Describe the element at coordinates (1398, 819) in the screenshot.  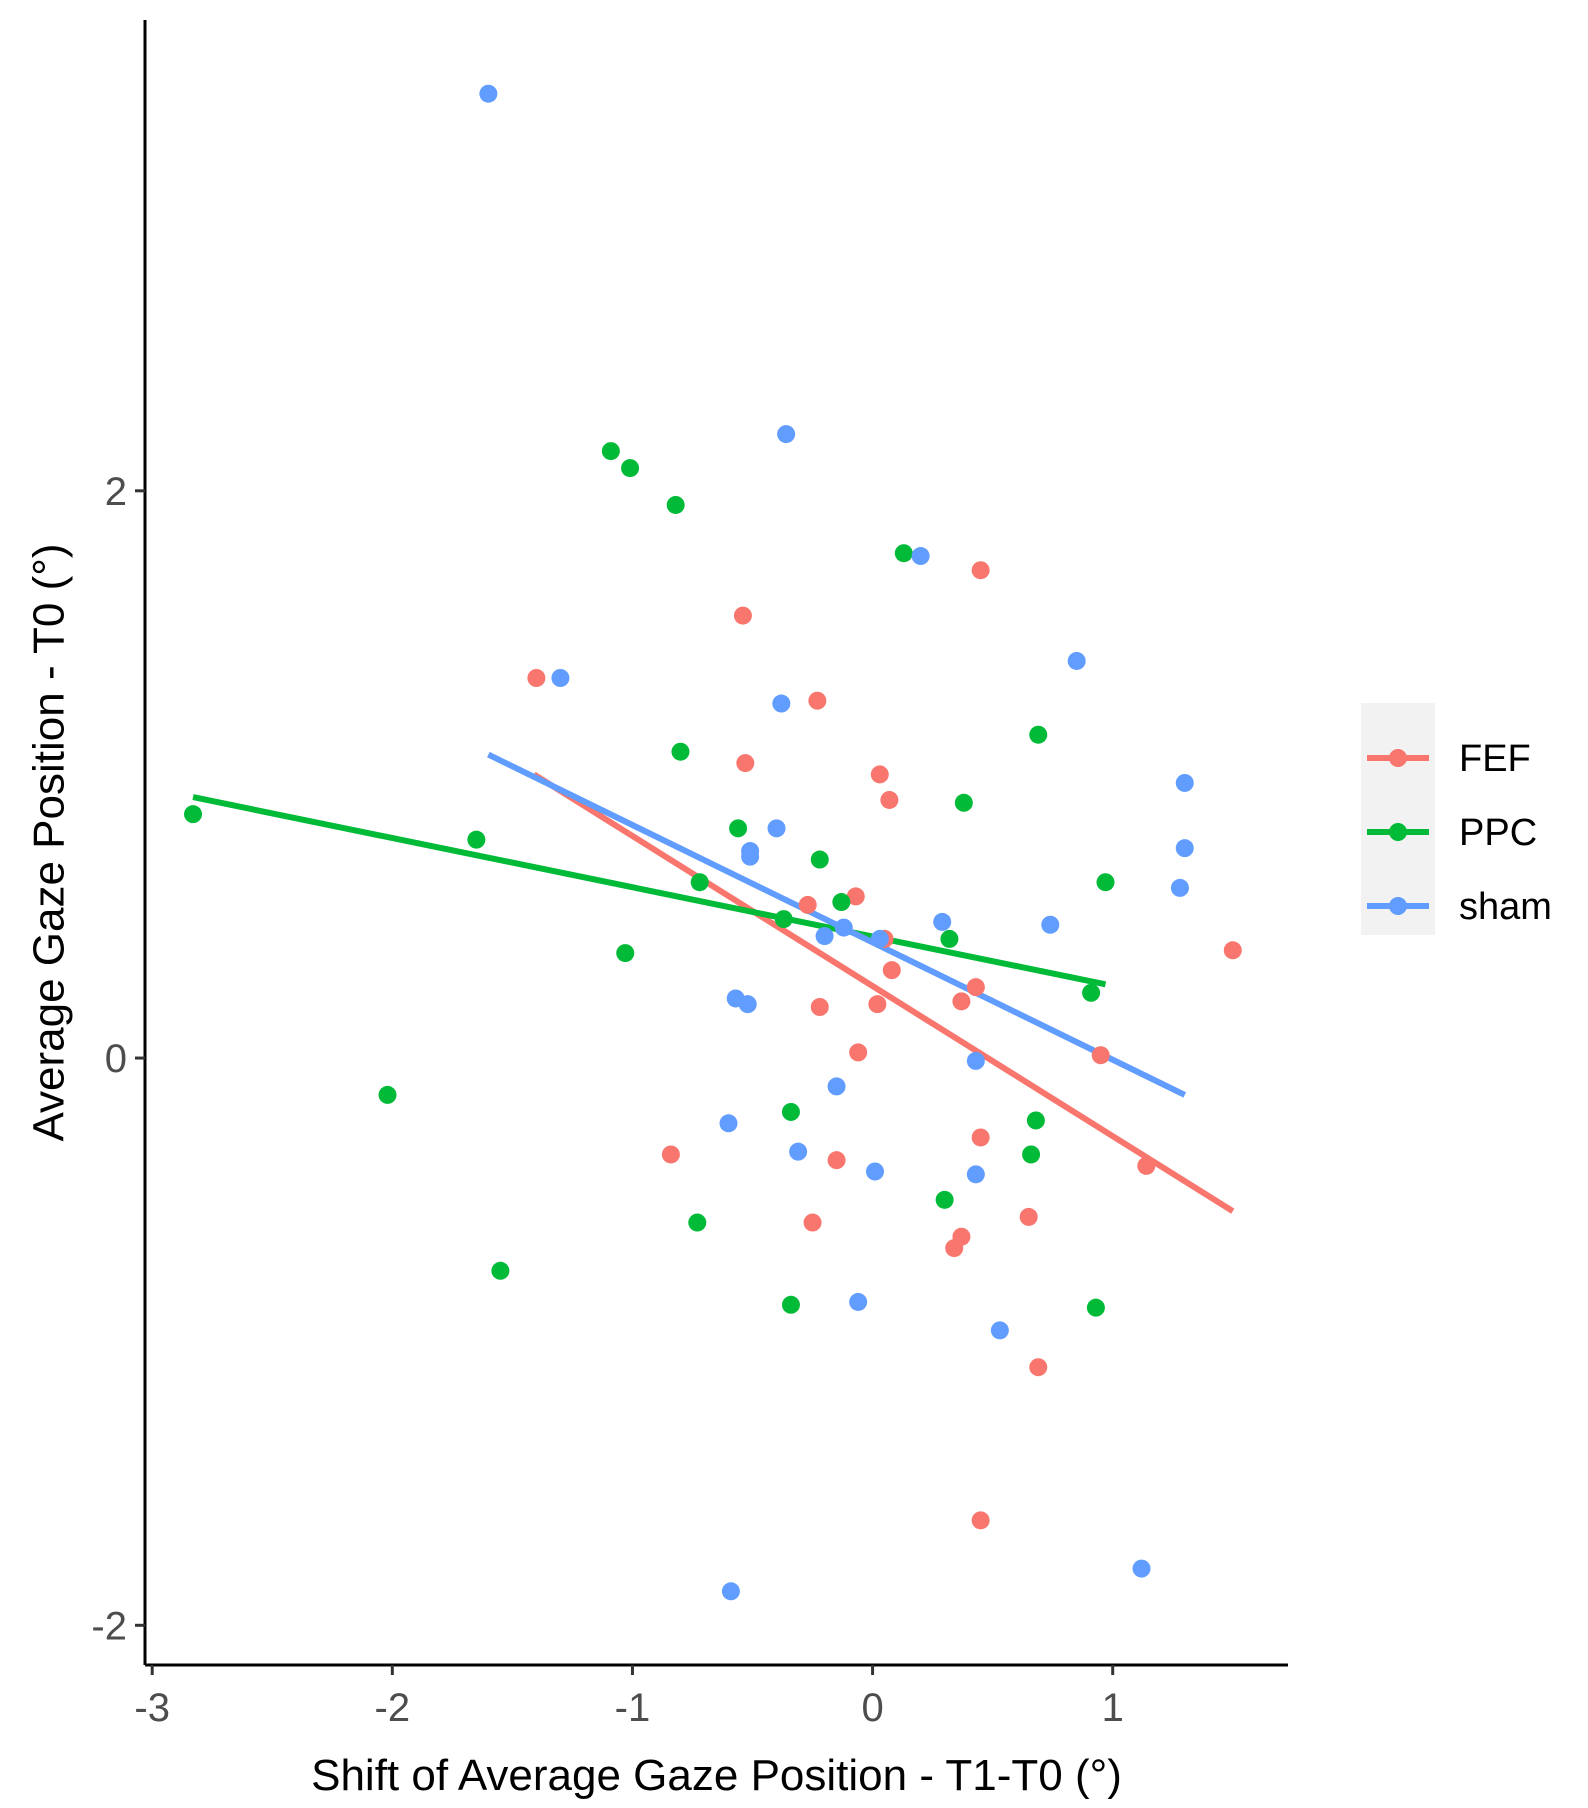
I see `legend-key-background` at that location.